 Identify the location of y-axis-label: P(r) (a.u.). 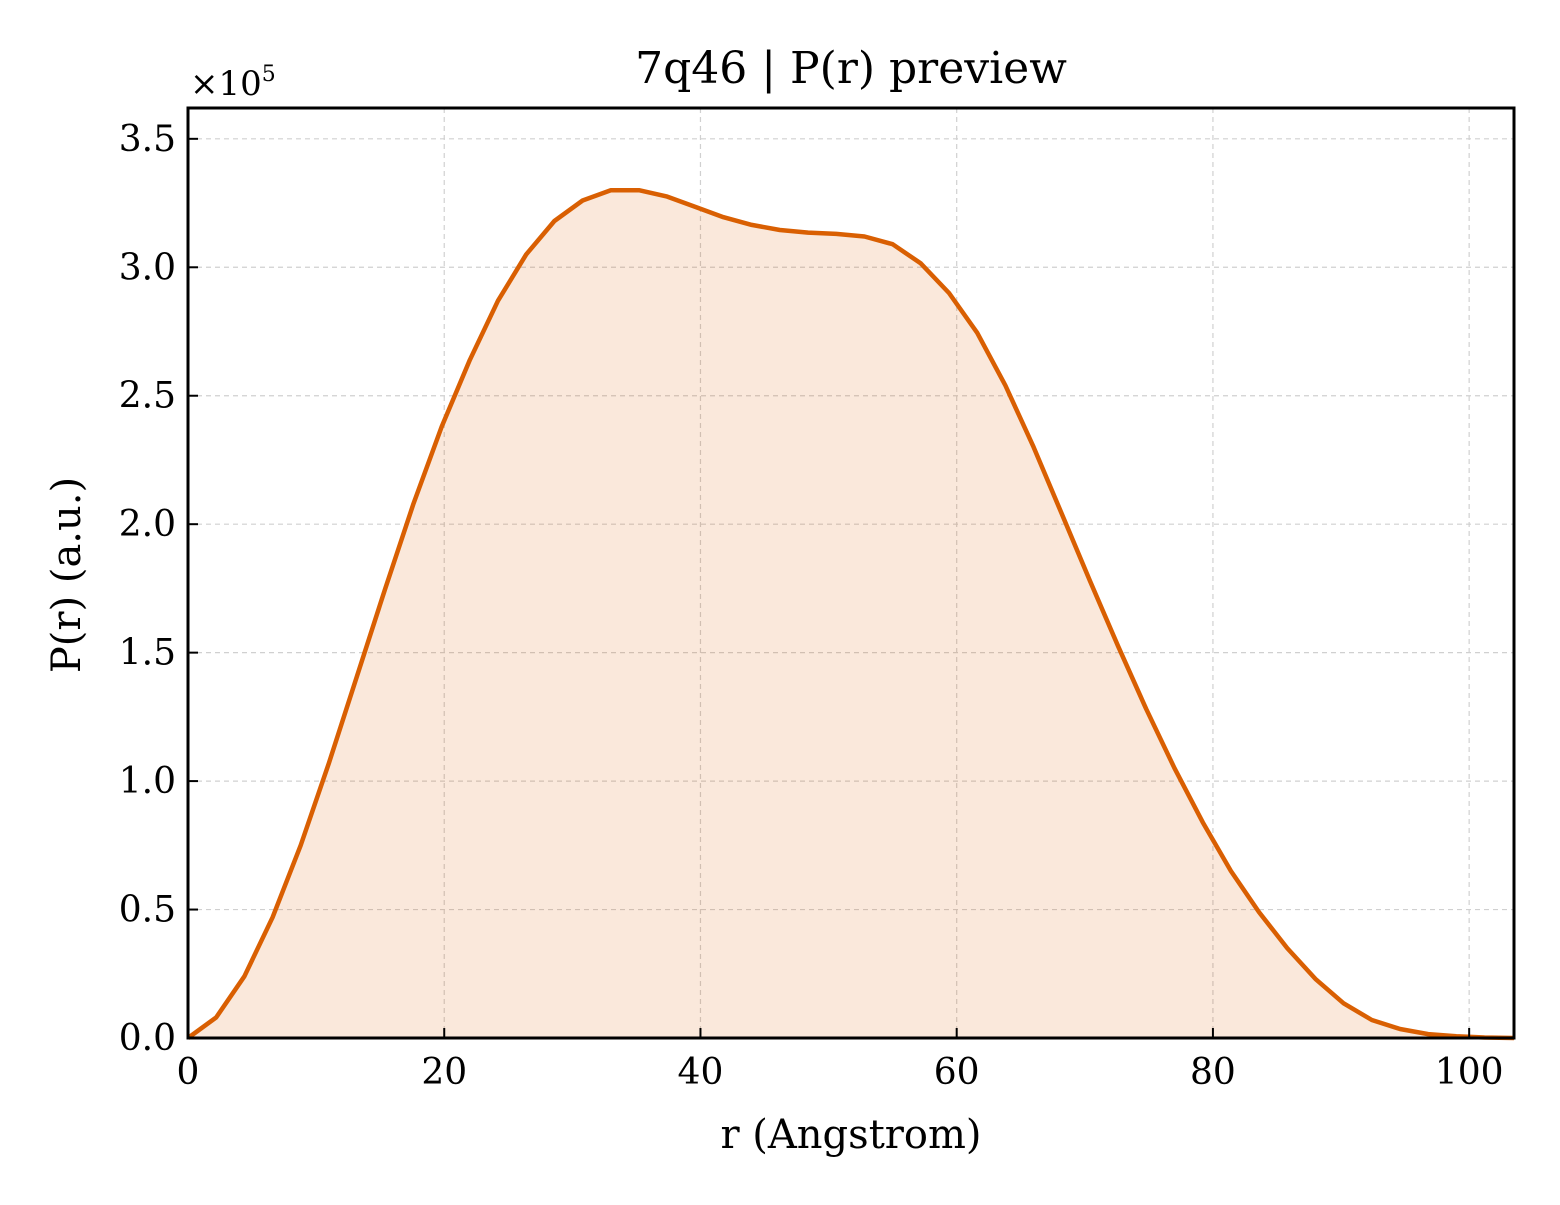
(67, 575).